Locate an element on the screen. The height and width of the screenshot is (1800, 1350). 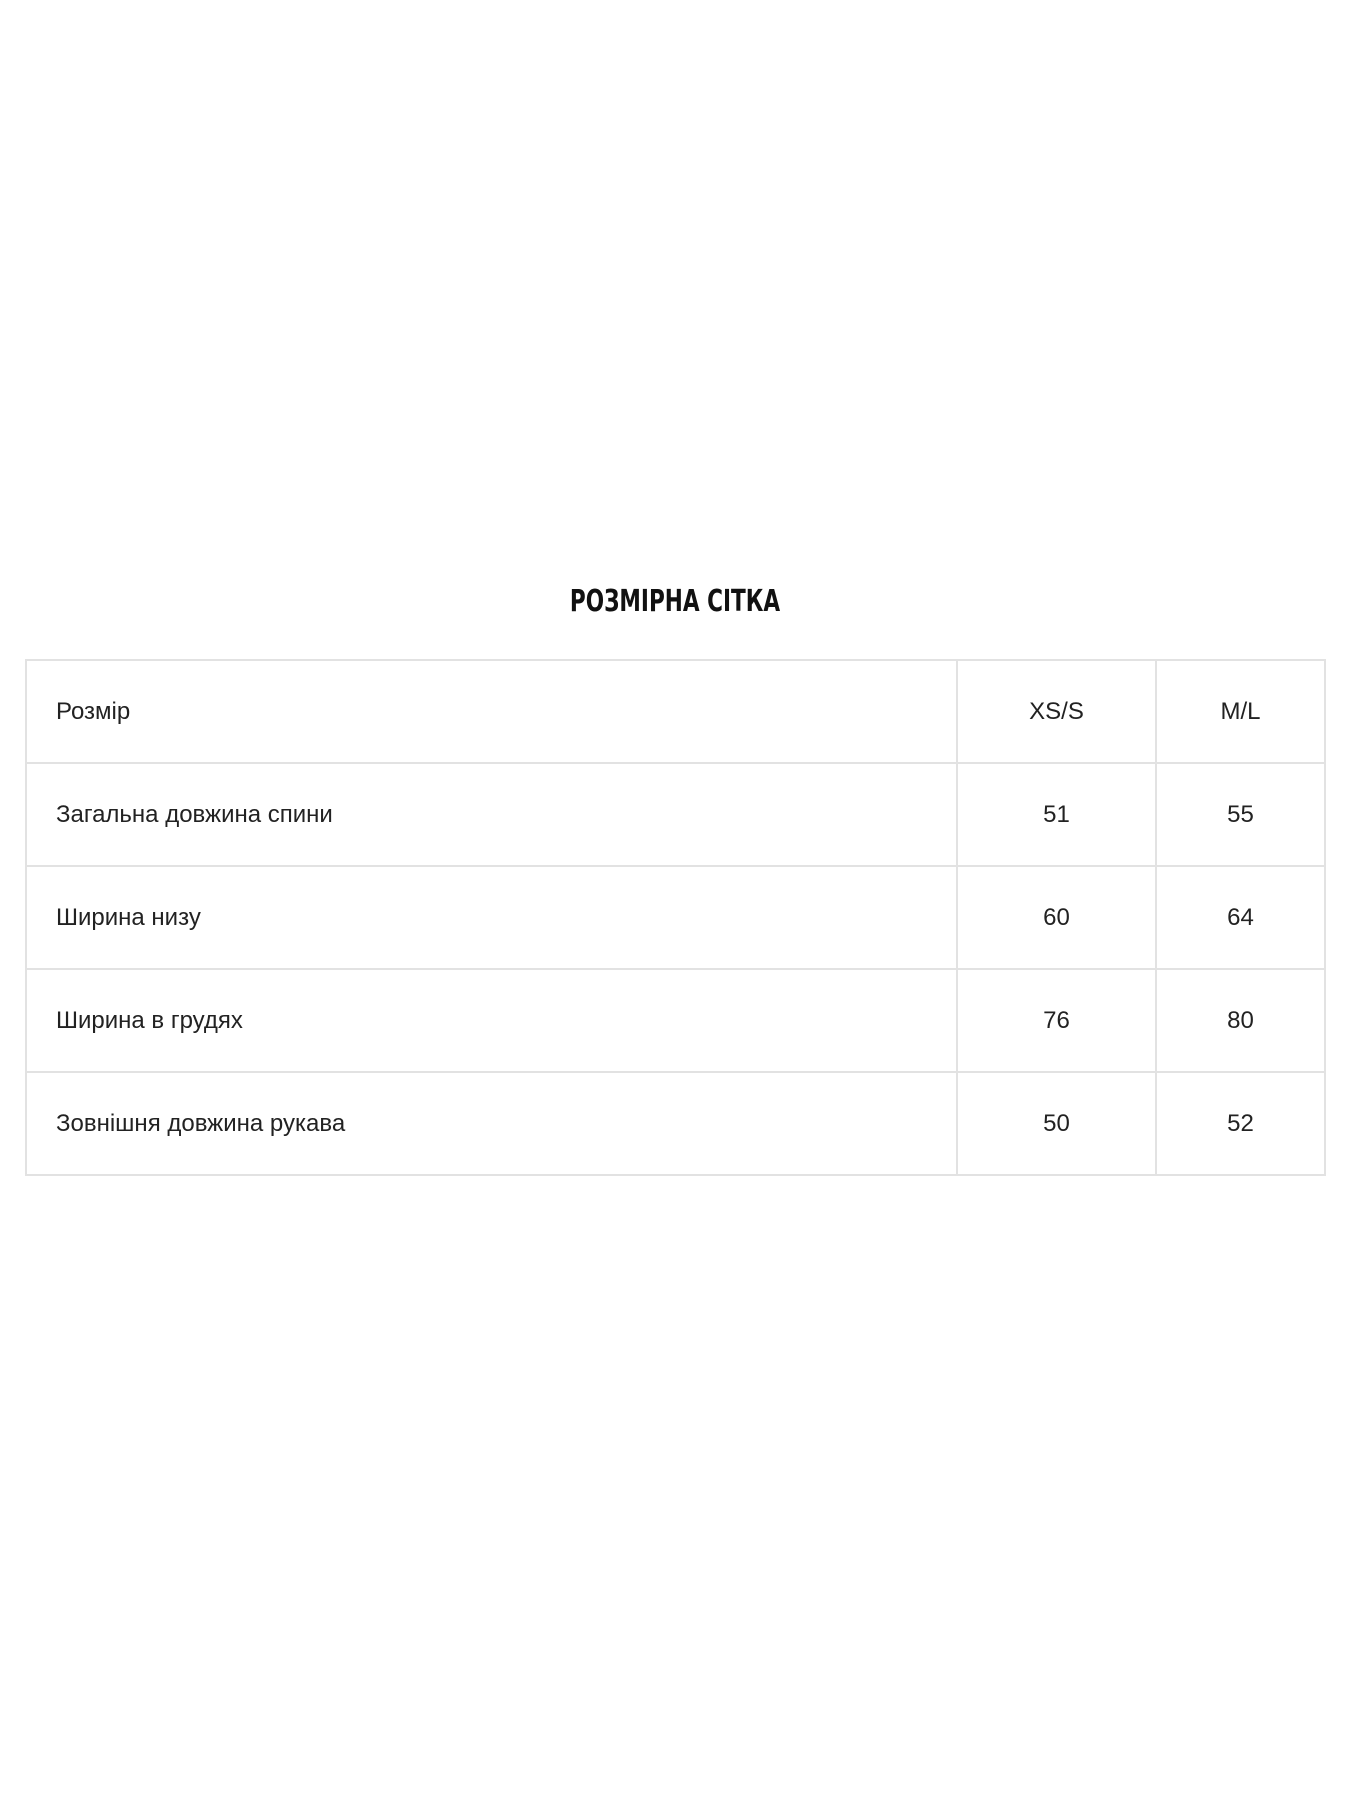
table-header-row: Розмір XS/S M/L is located at coordinates (675, 711).